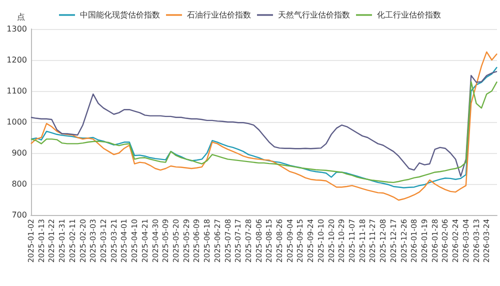  Describe the element at coordinates (409, 15) in the screenshot. I see `legend-label: 化工行业估价指数` at that location.